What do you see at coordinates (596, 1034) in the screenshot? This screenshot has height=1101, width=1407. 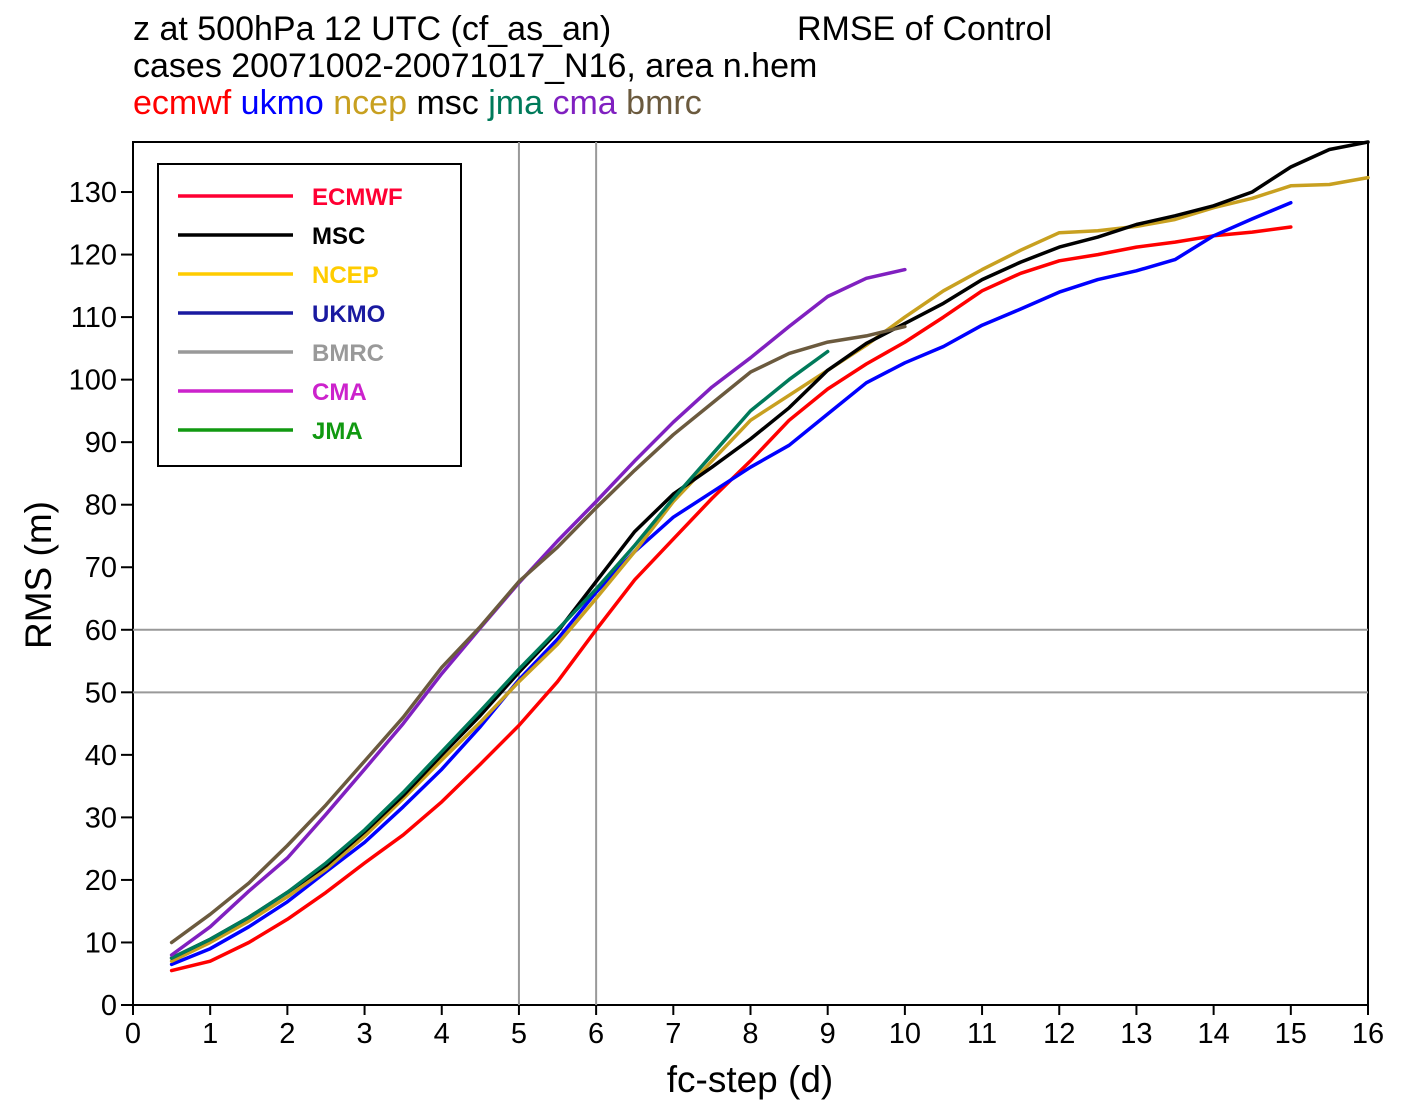 I see `x-tick-label: 6` at bounding box center [596, 1034].